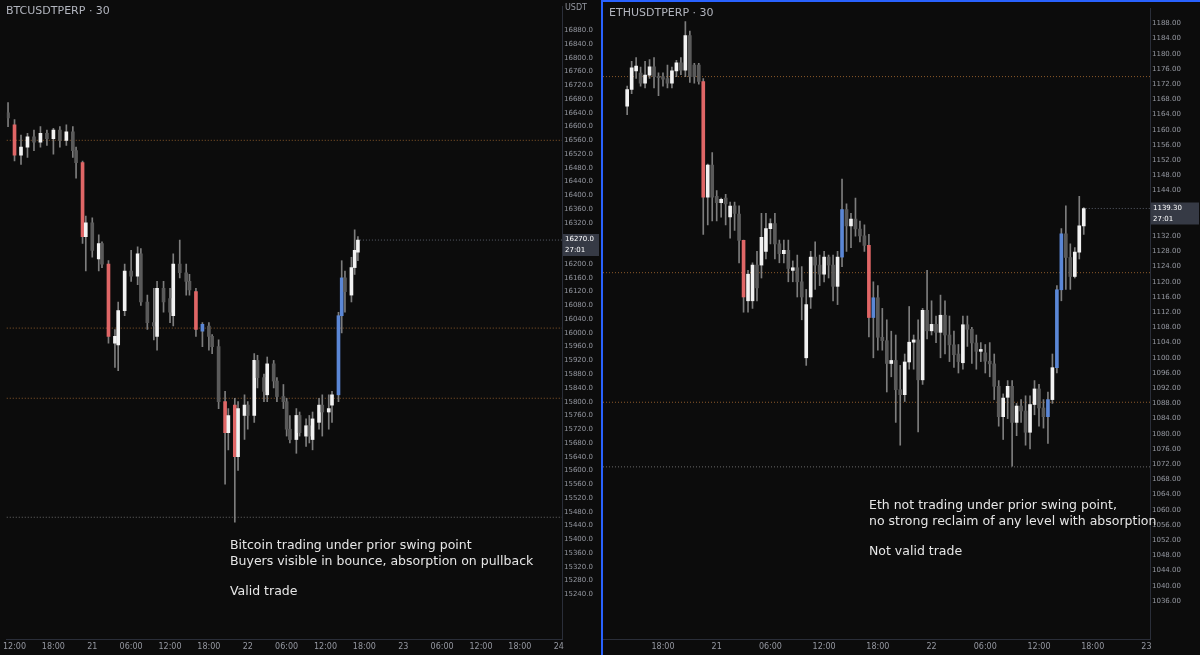 The image size is (1200, 655). I want to click on chart-title: BTCUSDTPERP · 30, so click(58, 10).